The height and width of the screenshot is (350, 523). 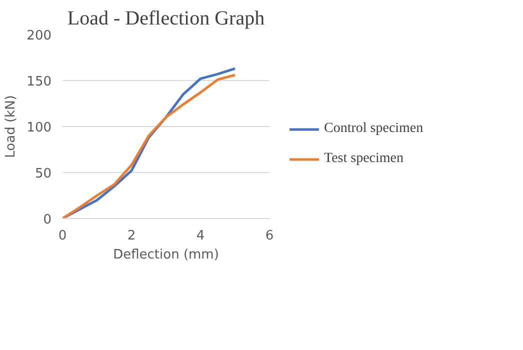 I want to click on y-axis-title: Load (kN), so click(x=11, y=126).